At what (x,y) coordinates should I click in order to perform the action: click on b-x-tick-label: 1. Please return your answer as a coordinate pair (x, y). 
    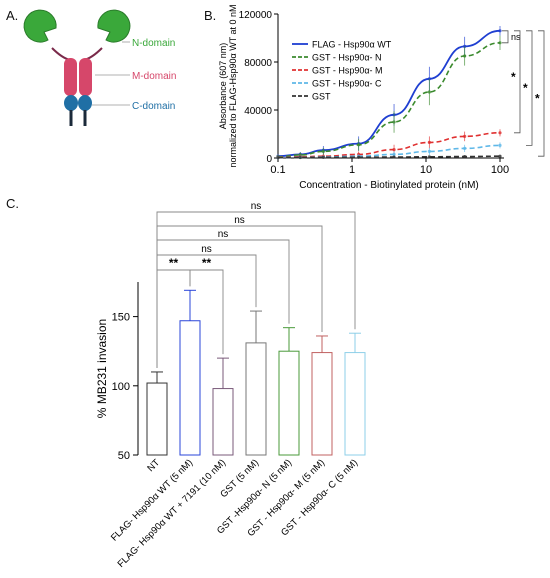
    Looking at the image, I should click on (352, 170).